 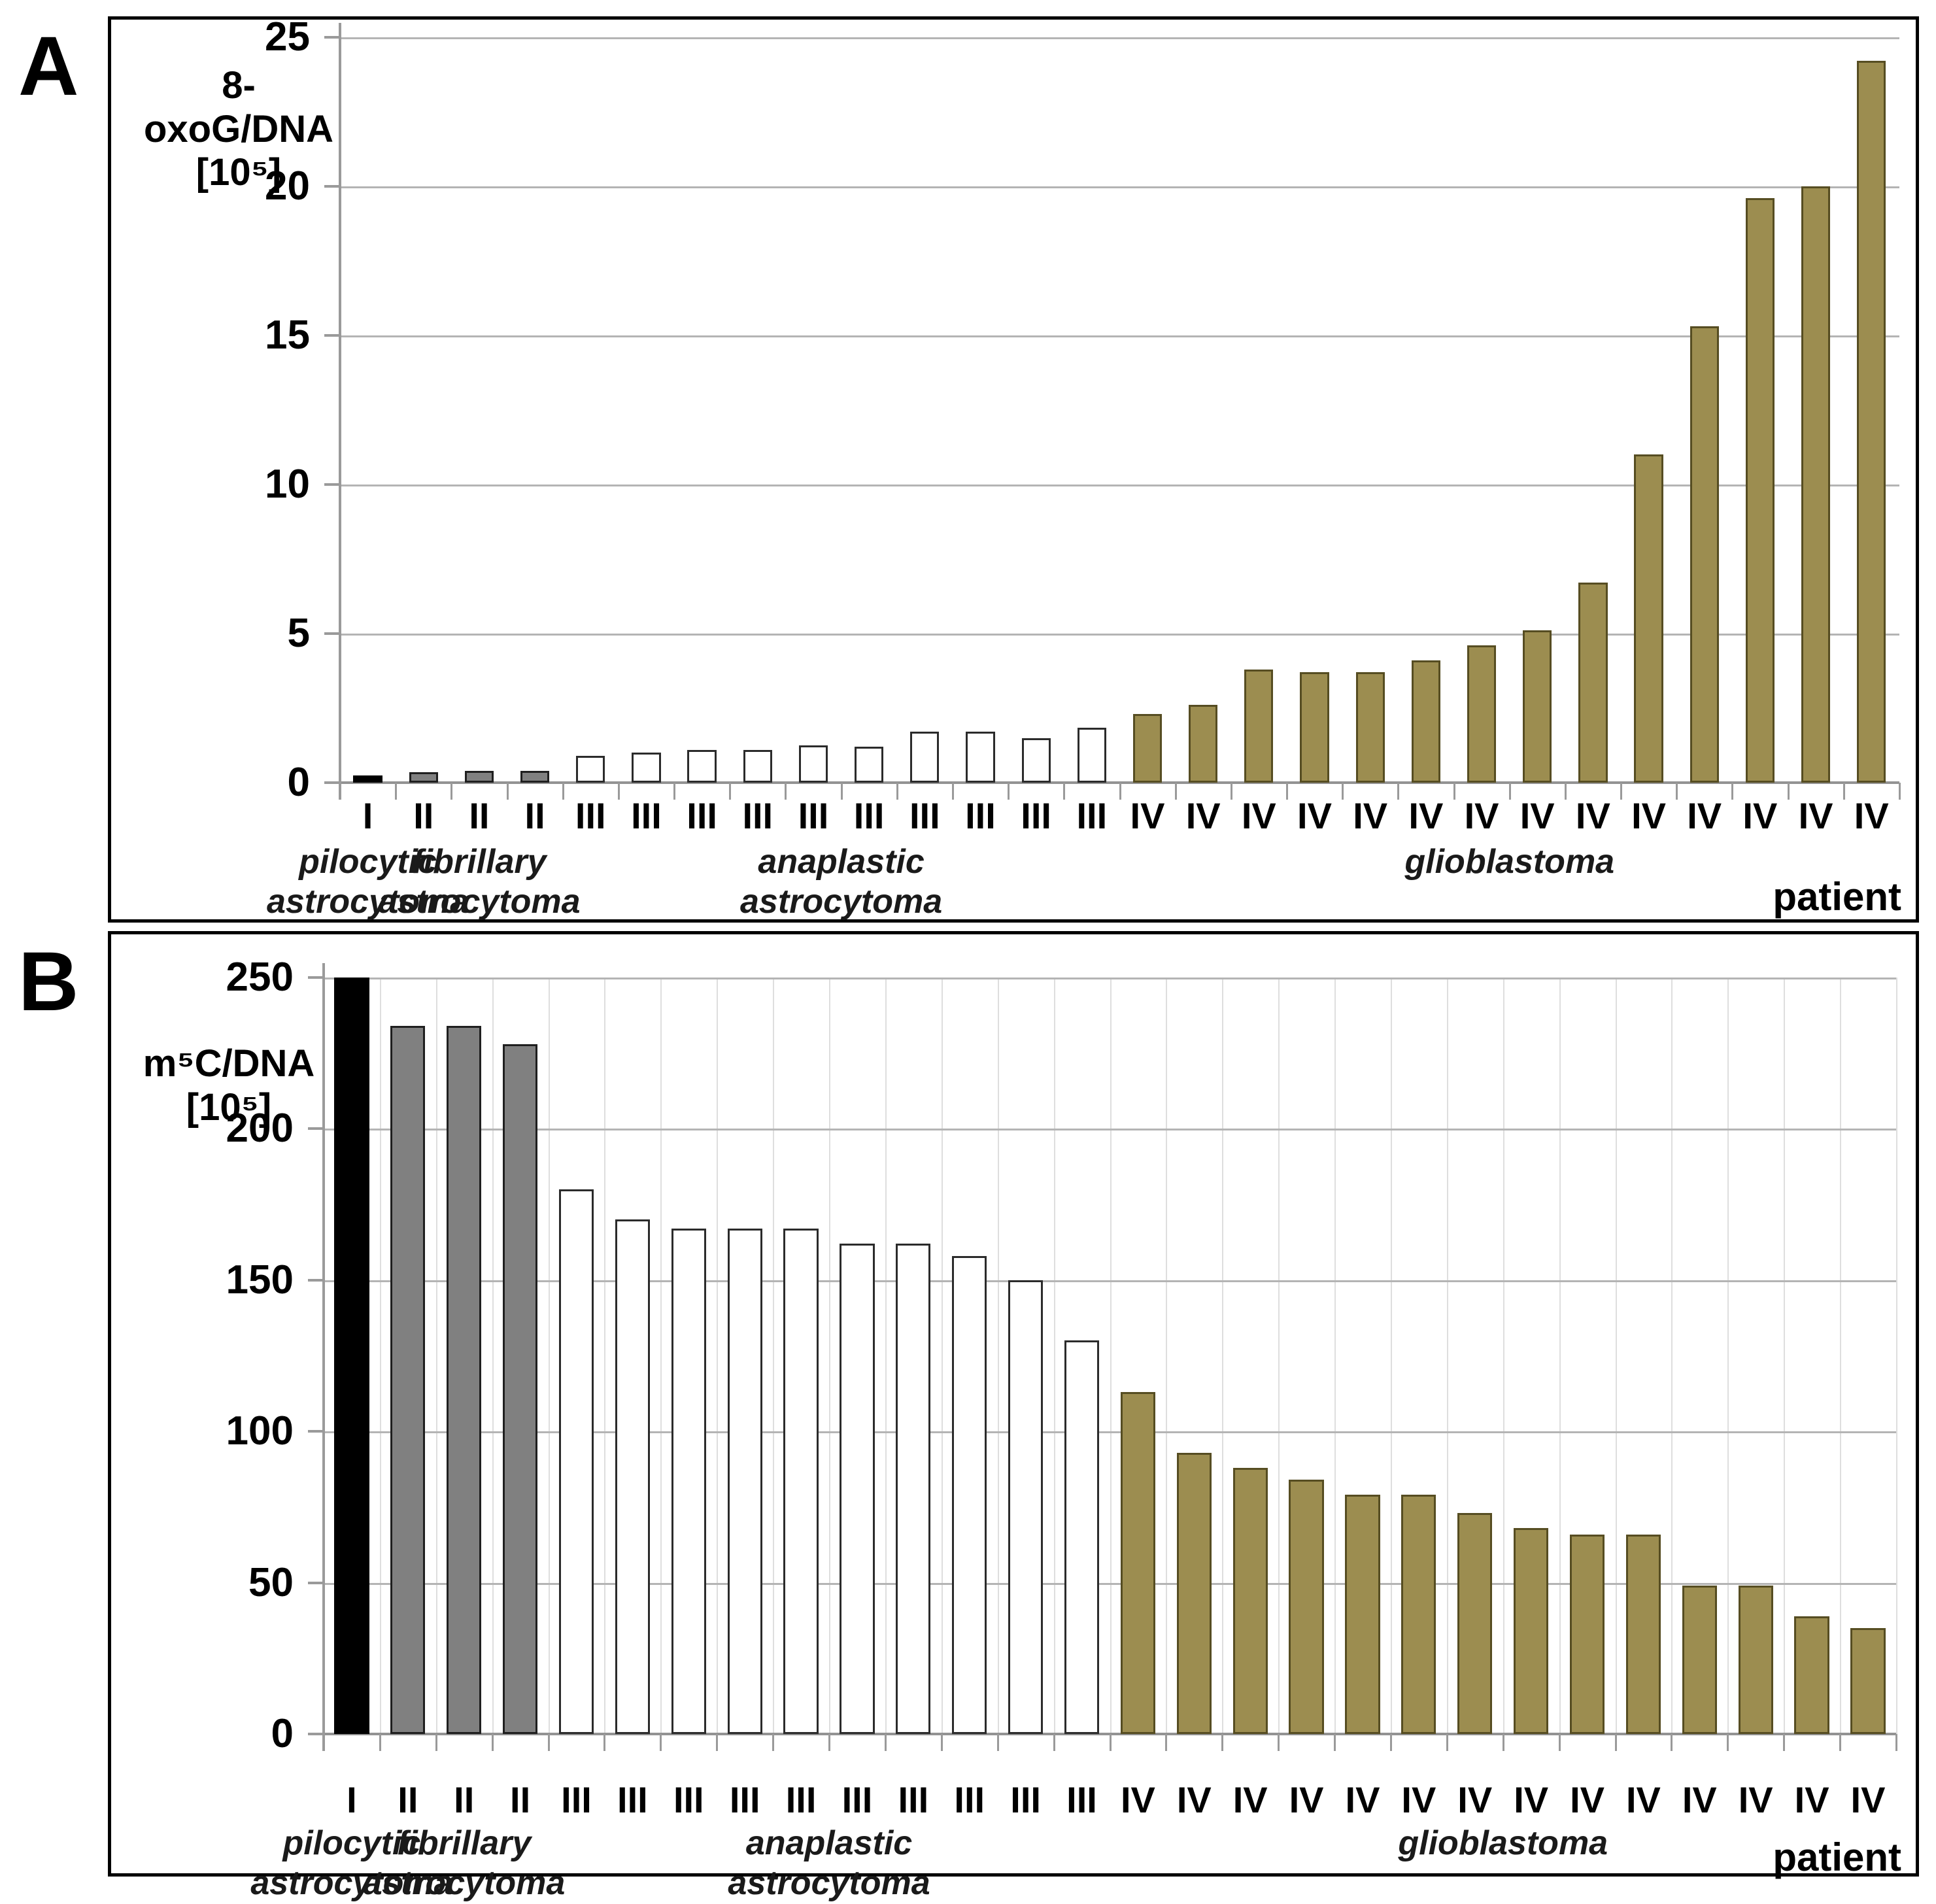 I want to click on x-tick-label-grade: I, so click(x=367, y=815).